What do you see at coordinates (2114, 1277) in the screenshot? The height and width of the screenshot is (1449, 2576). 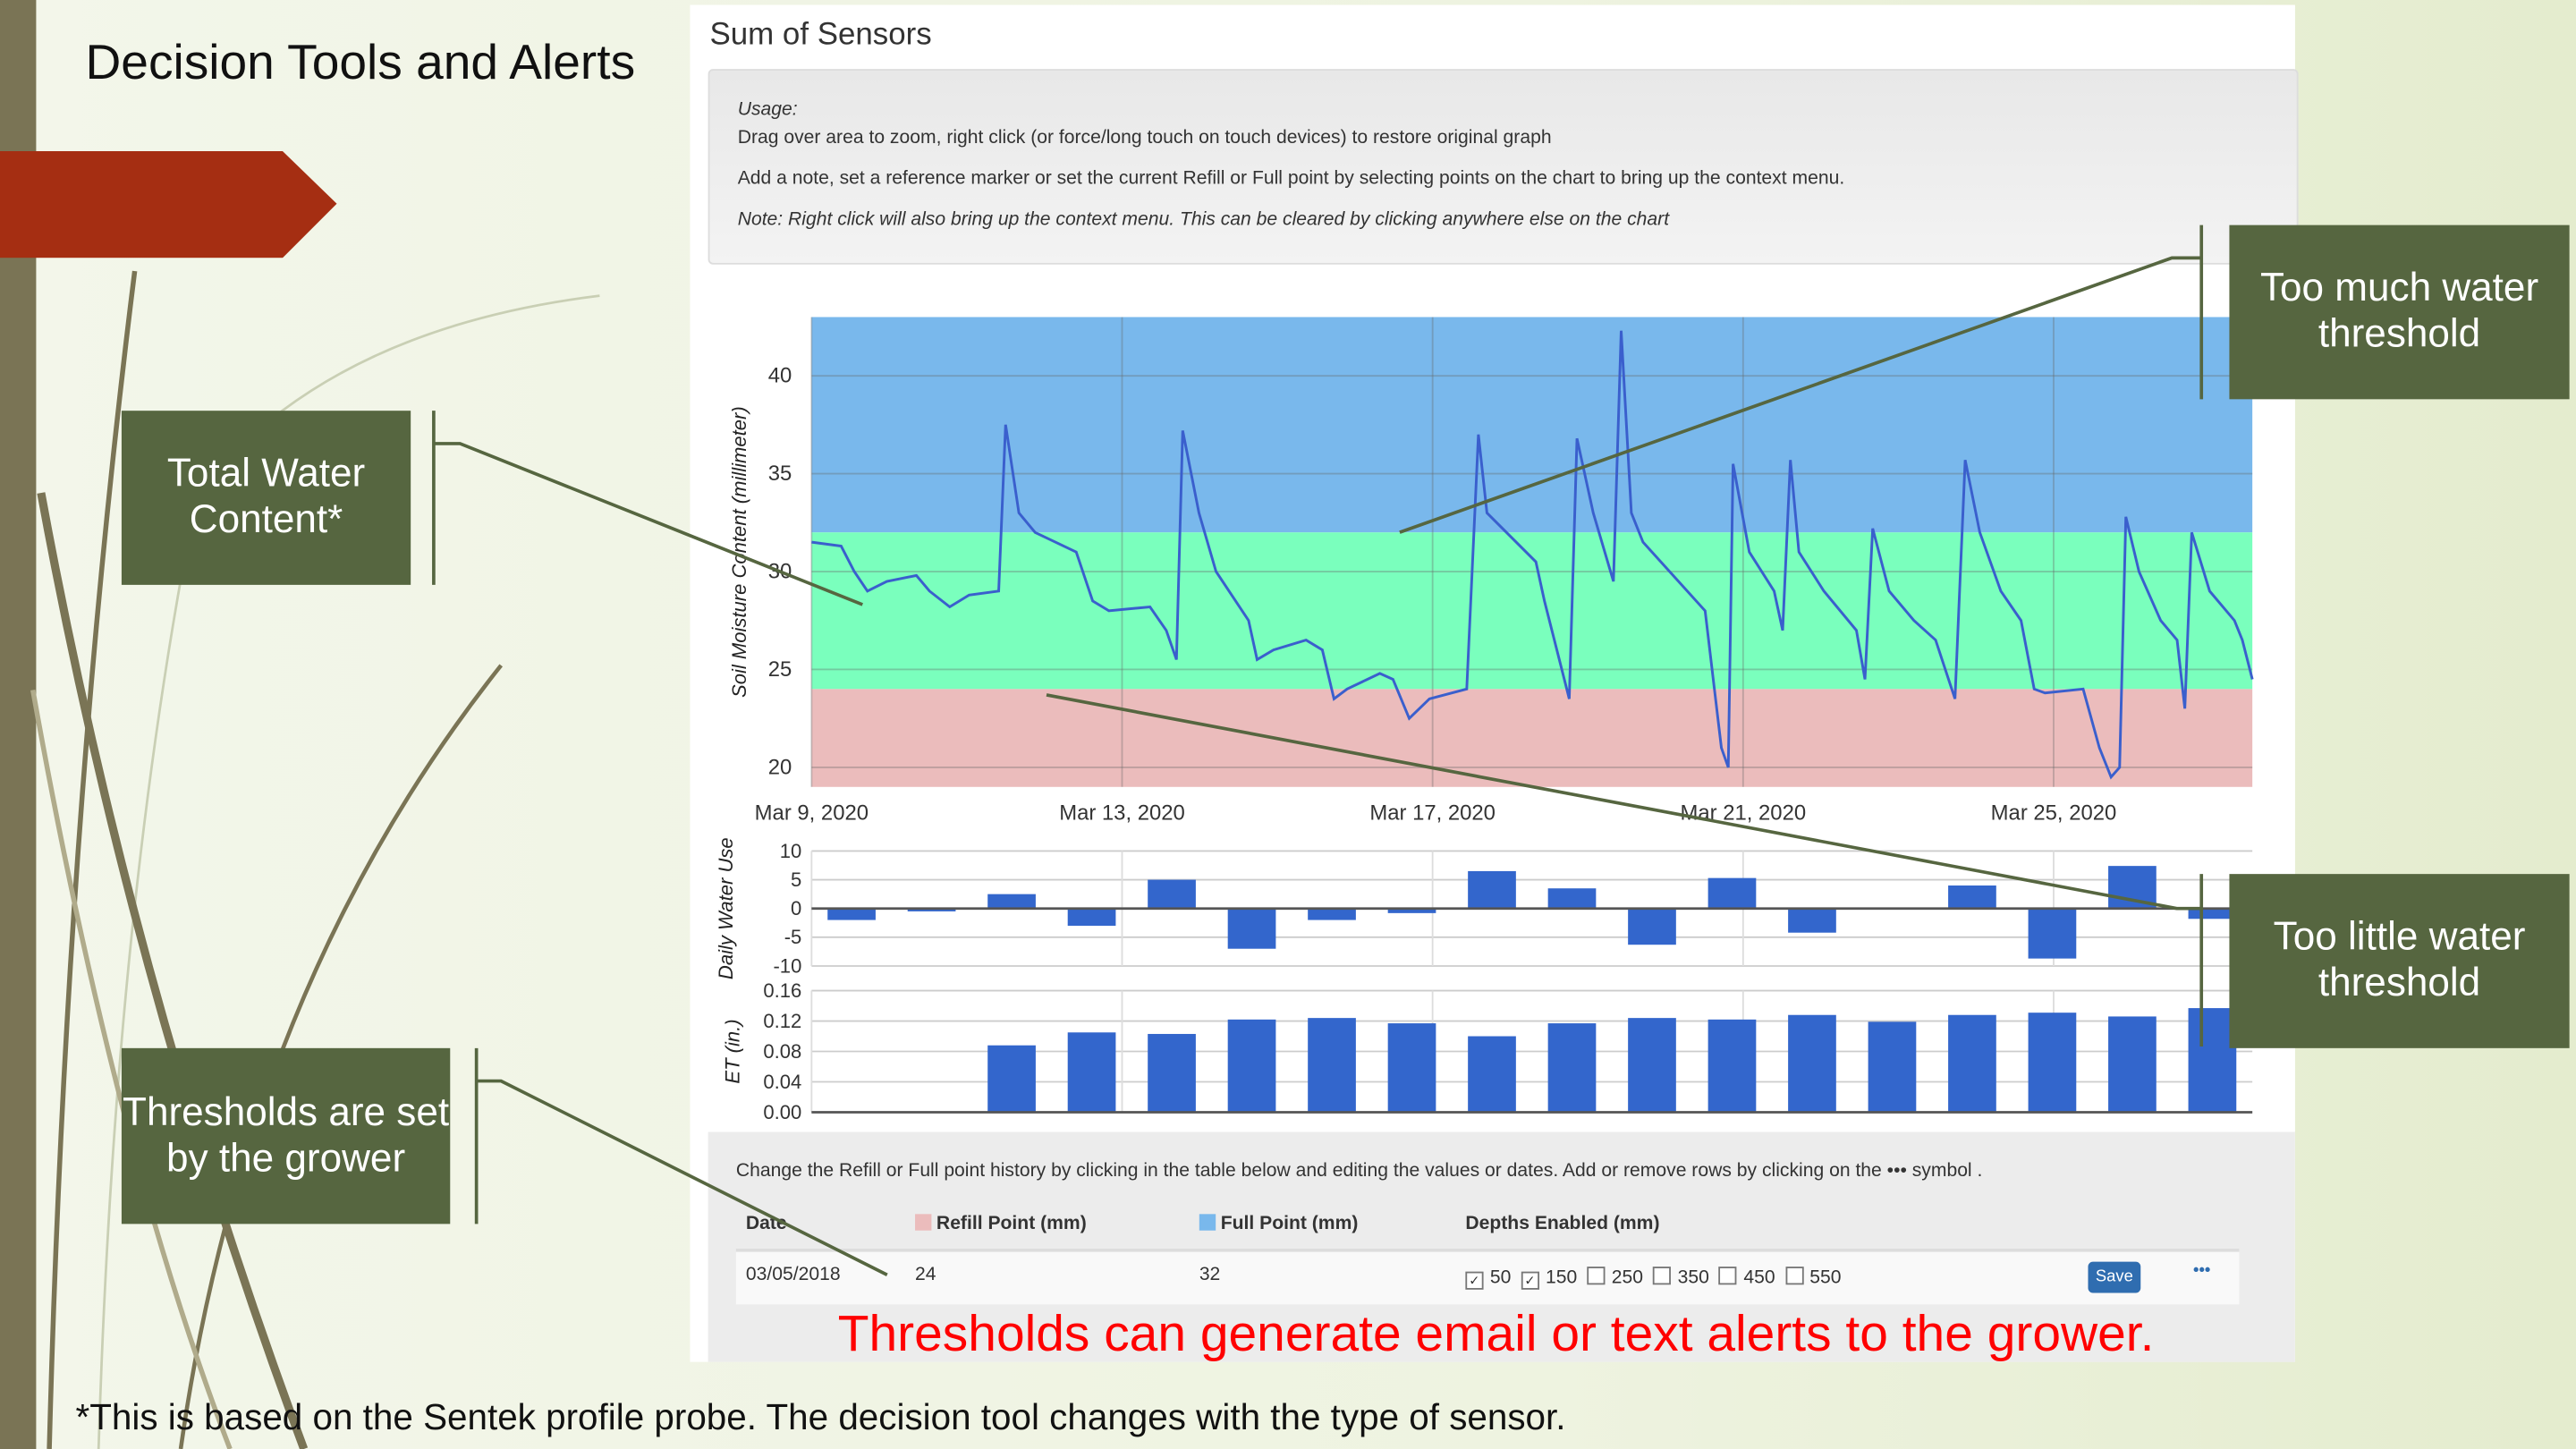 I see `save-button: Save` at bounding box center [2114, 1277].